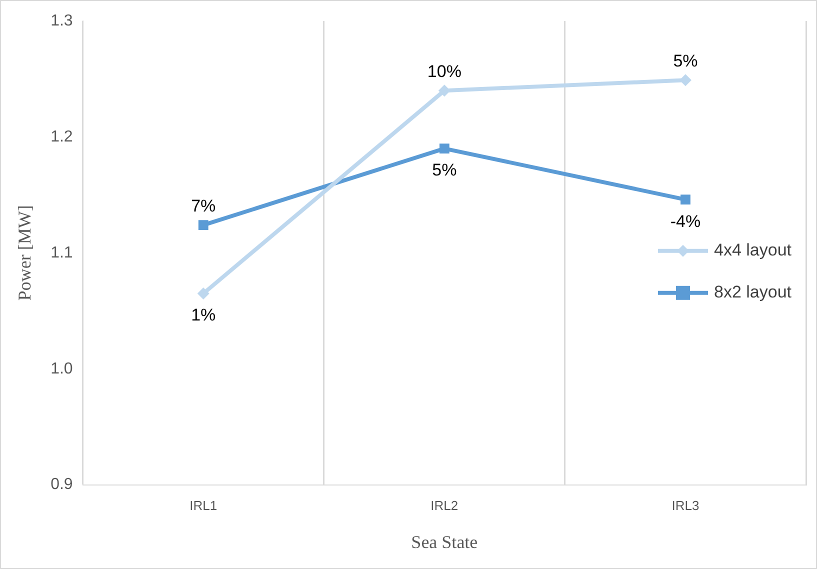 The height and width of the screenshot is (569, 817). What do you see at coordinates (203, 206) in the screenshot?
I see `annotation: 7%` at bounding box center [203, 206].